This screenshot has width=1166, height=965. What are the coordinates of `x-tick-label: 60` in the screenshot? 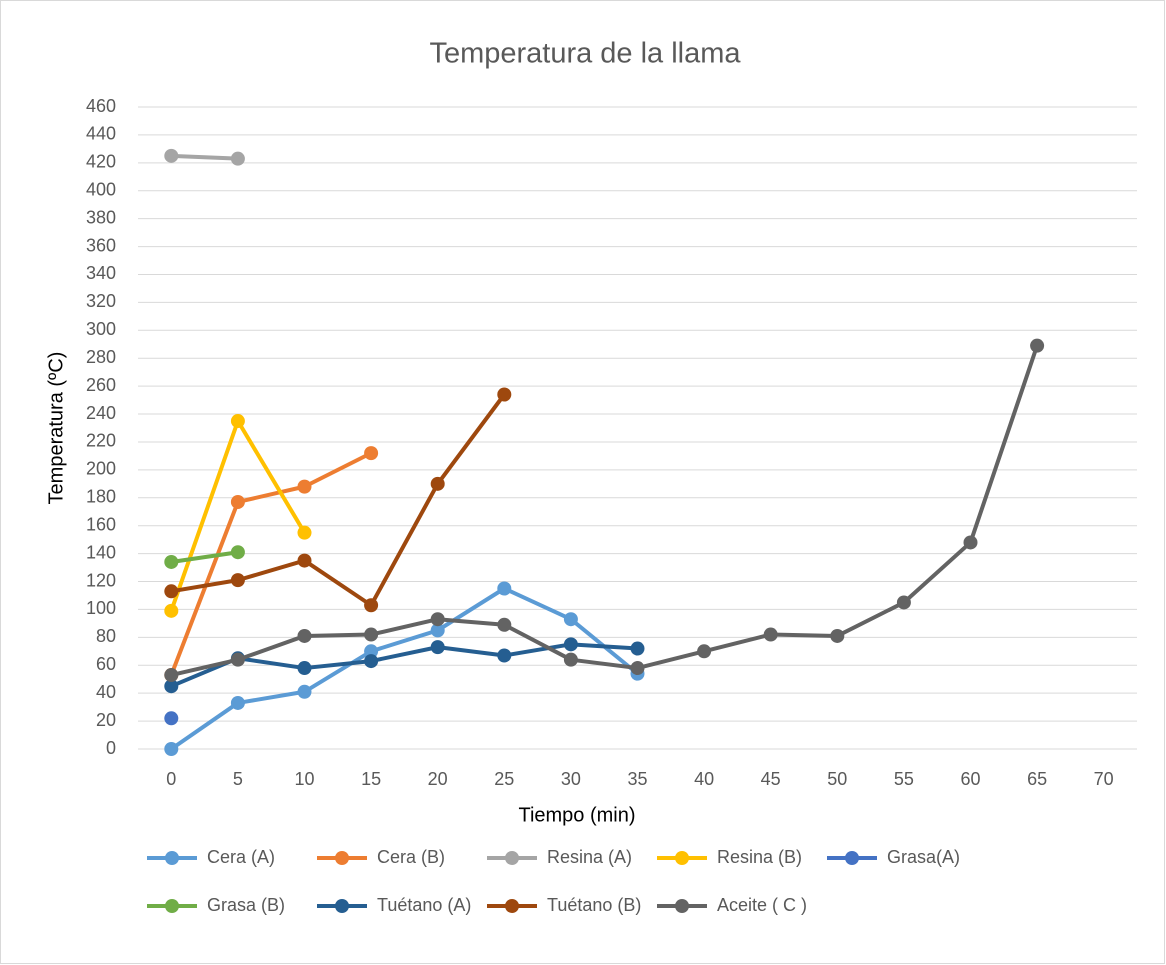 It's located at (970, 779).